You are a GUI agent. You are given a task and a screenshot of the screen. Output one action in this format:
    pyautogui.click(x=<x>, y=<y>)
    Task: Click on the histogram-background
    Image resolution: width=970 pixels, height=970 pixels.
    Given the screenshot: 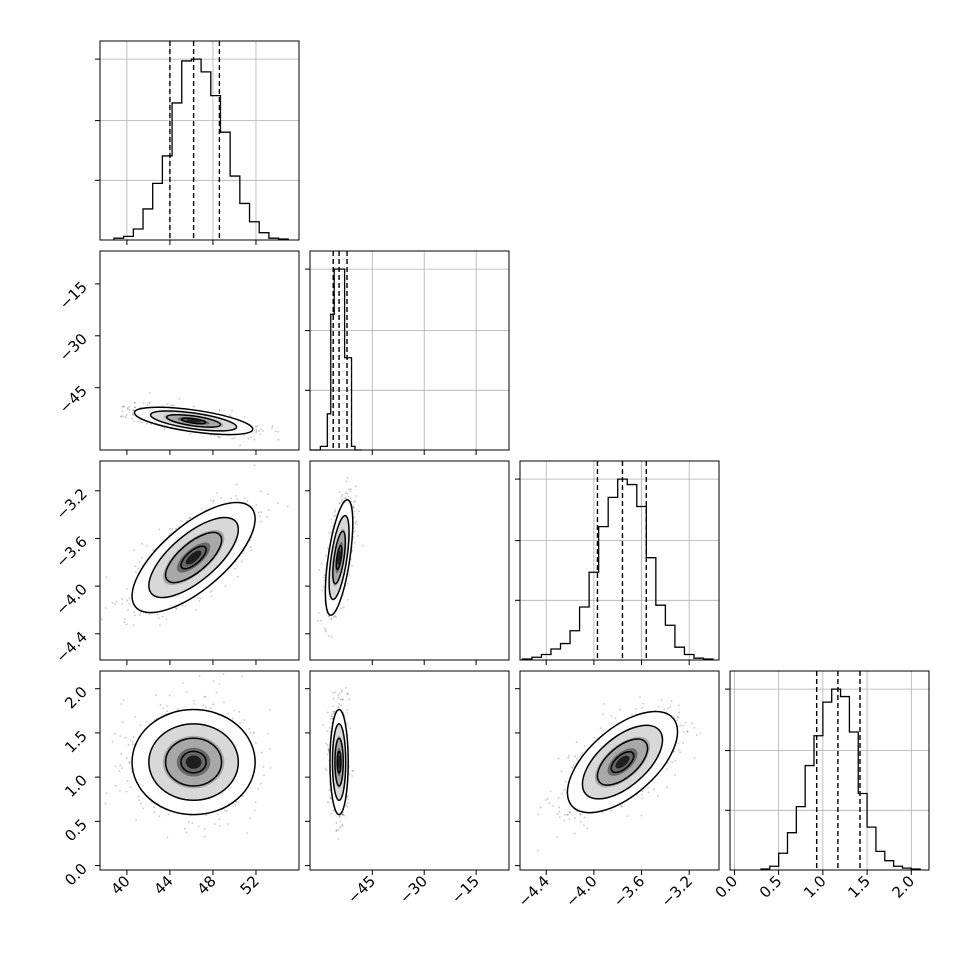 What is the action you would take?
    pyautogui.click(x=829, y=770)
    